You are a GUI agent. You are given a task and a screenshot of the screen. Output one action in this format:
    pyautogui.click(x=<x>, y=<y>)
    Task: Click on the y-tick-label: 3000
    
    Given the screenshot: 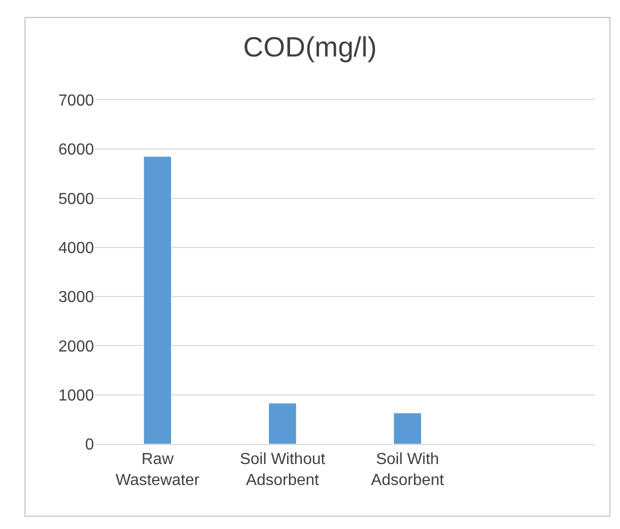 What is the action you would take?
    pyautogui.click(x=76, y=297)
    